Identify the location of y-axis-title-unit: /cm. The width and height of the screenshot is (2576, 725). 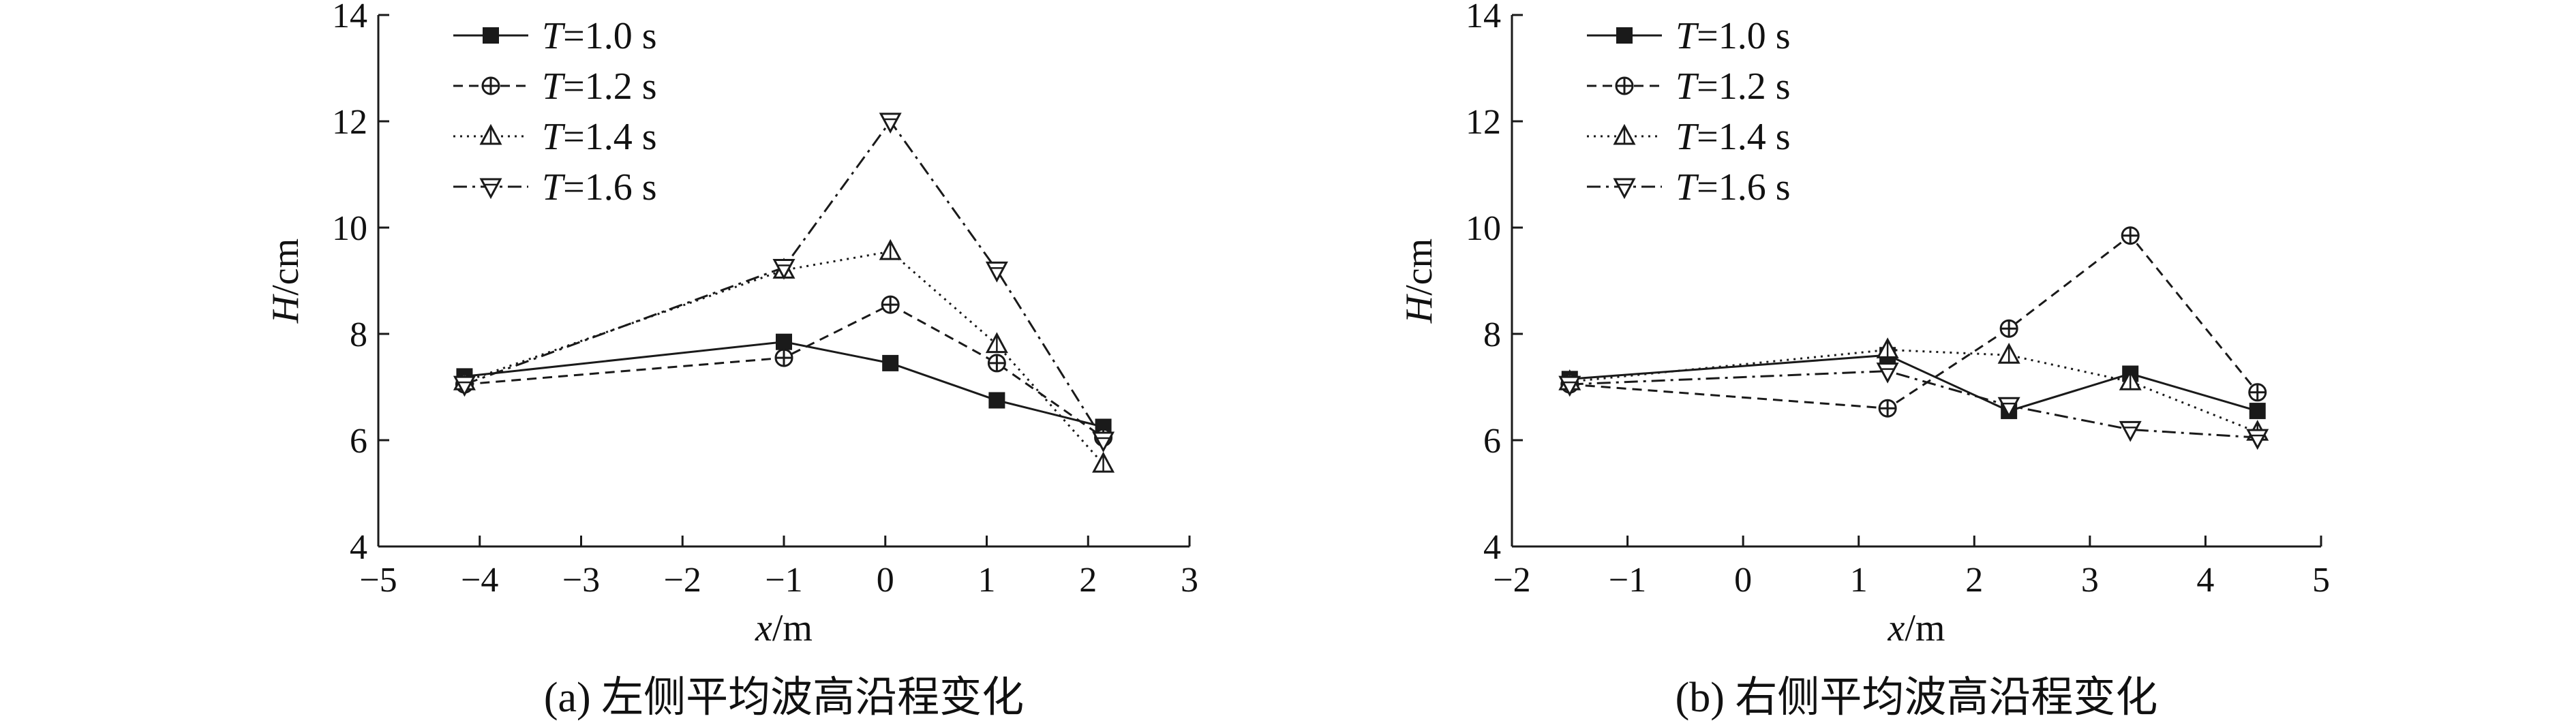
(1419, 267).